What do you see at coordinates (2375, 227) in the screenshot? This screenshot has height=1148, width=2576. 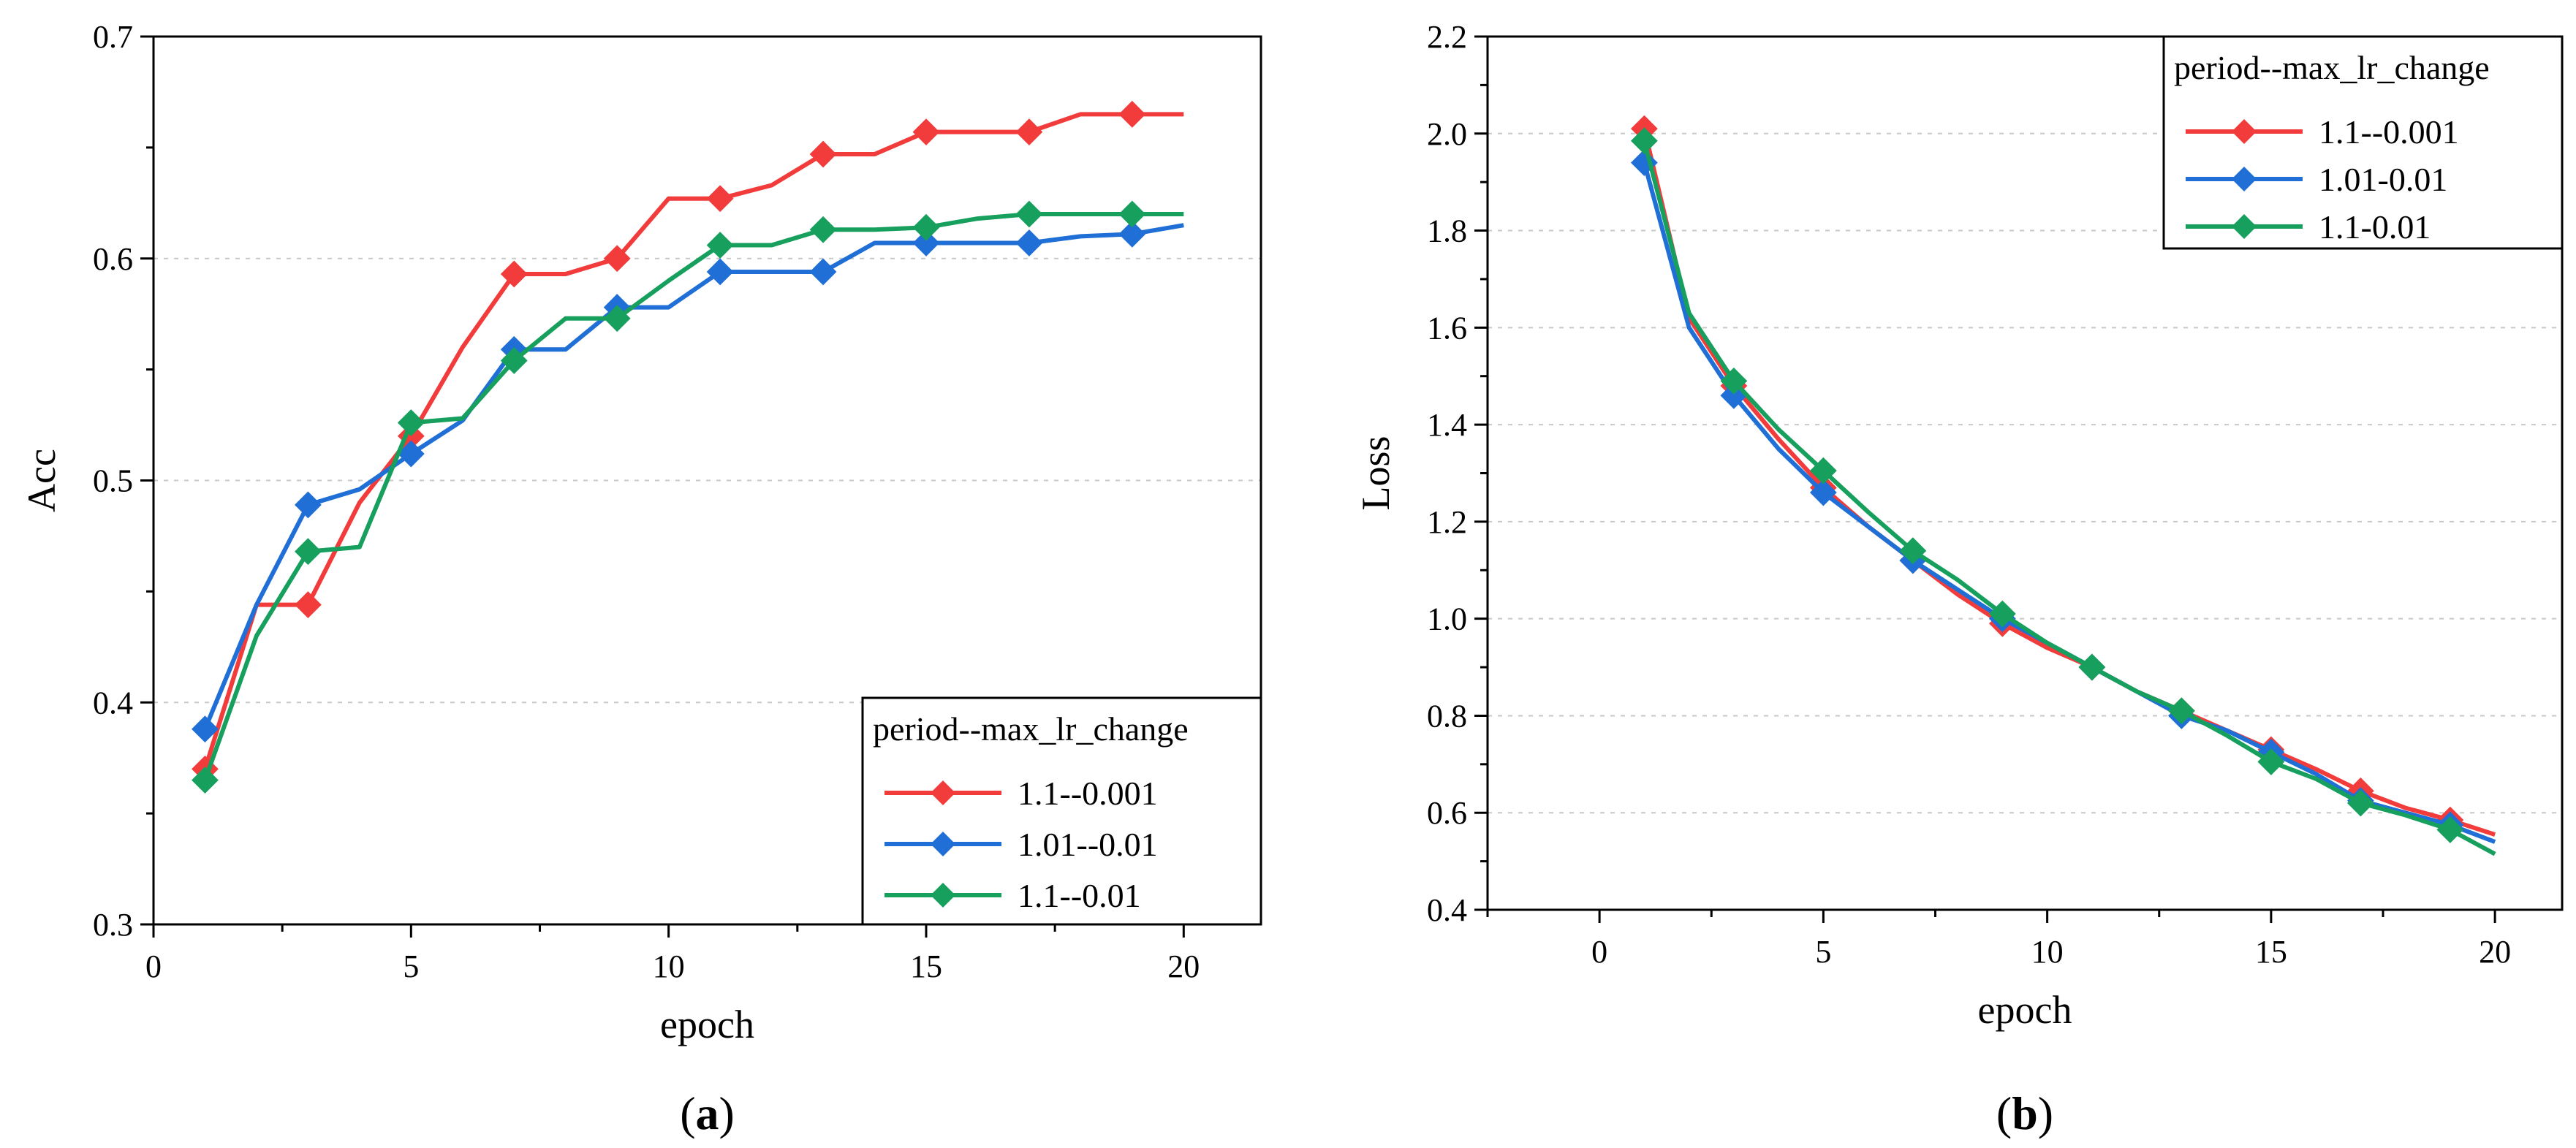 I see `legend-entry: 1.1-0.01` at bounding box center [2375, 227].